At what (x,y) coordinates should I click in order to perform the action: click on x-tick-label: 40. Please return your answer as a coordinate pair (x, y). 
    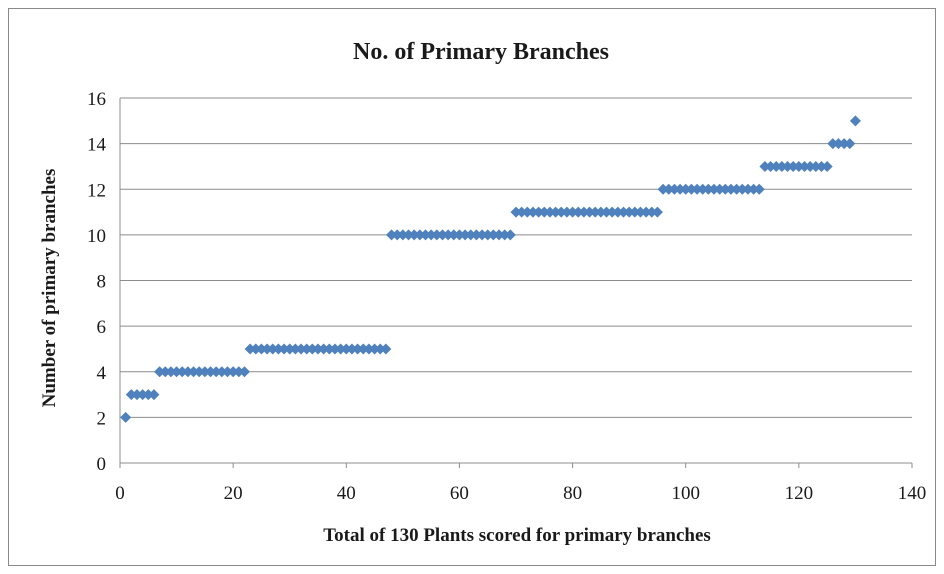
    Looking at the image, I should click on (346, 493).